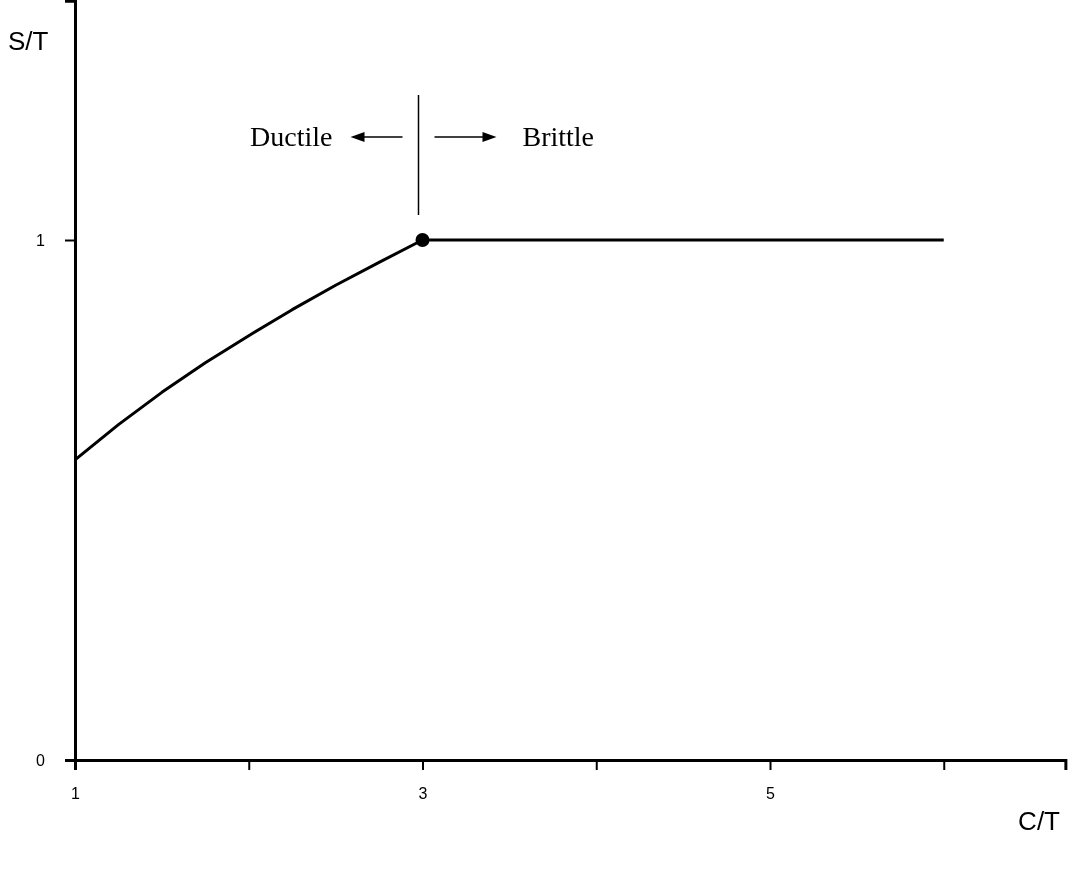  What do you see at coordinates (76, 794) in the screenshot?
I see `x-tick-label: 1` at bounding box center [76, 794].